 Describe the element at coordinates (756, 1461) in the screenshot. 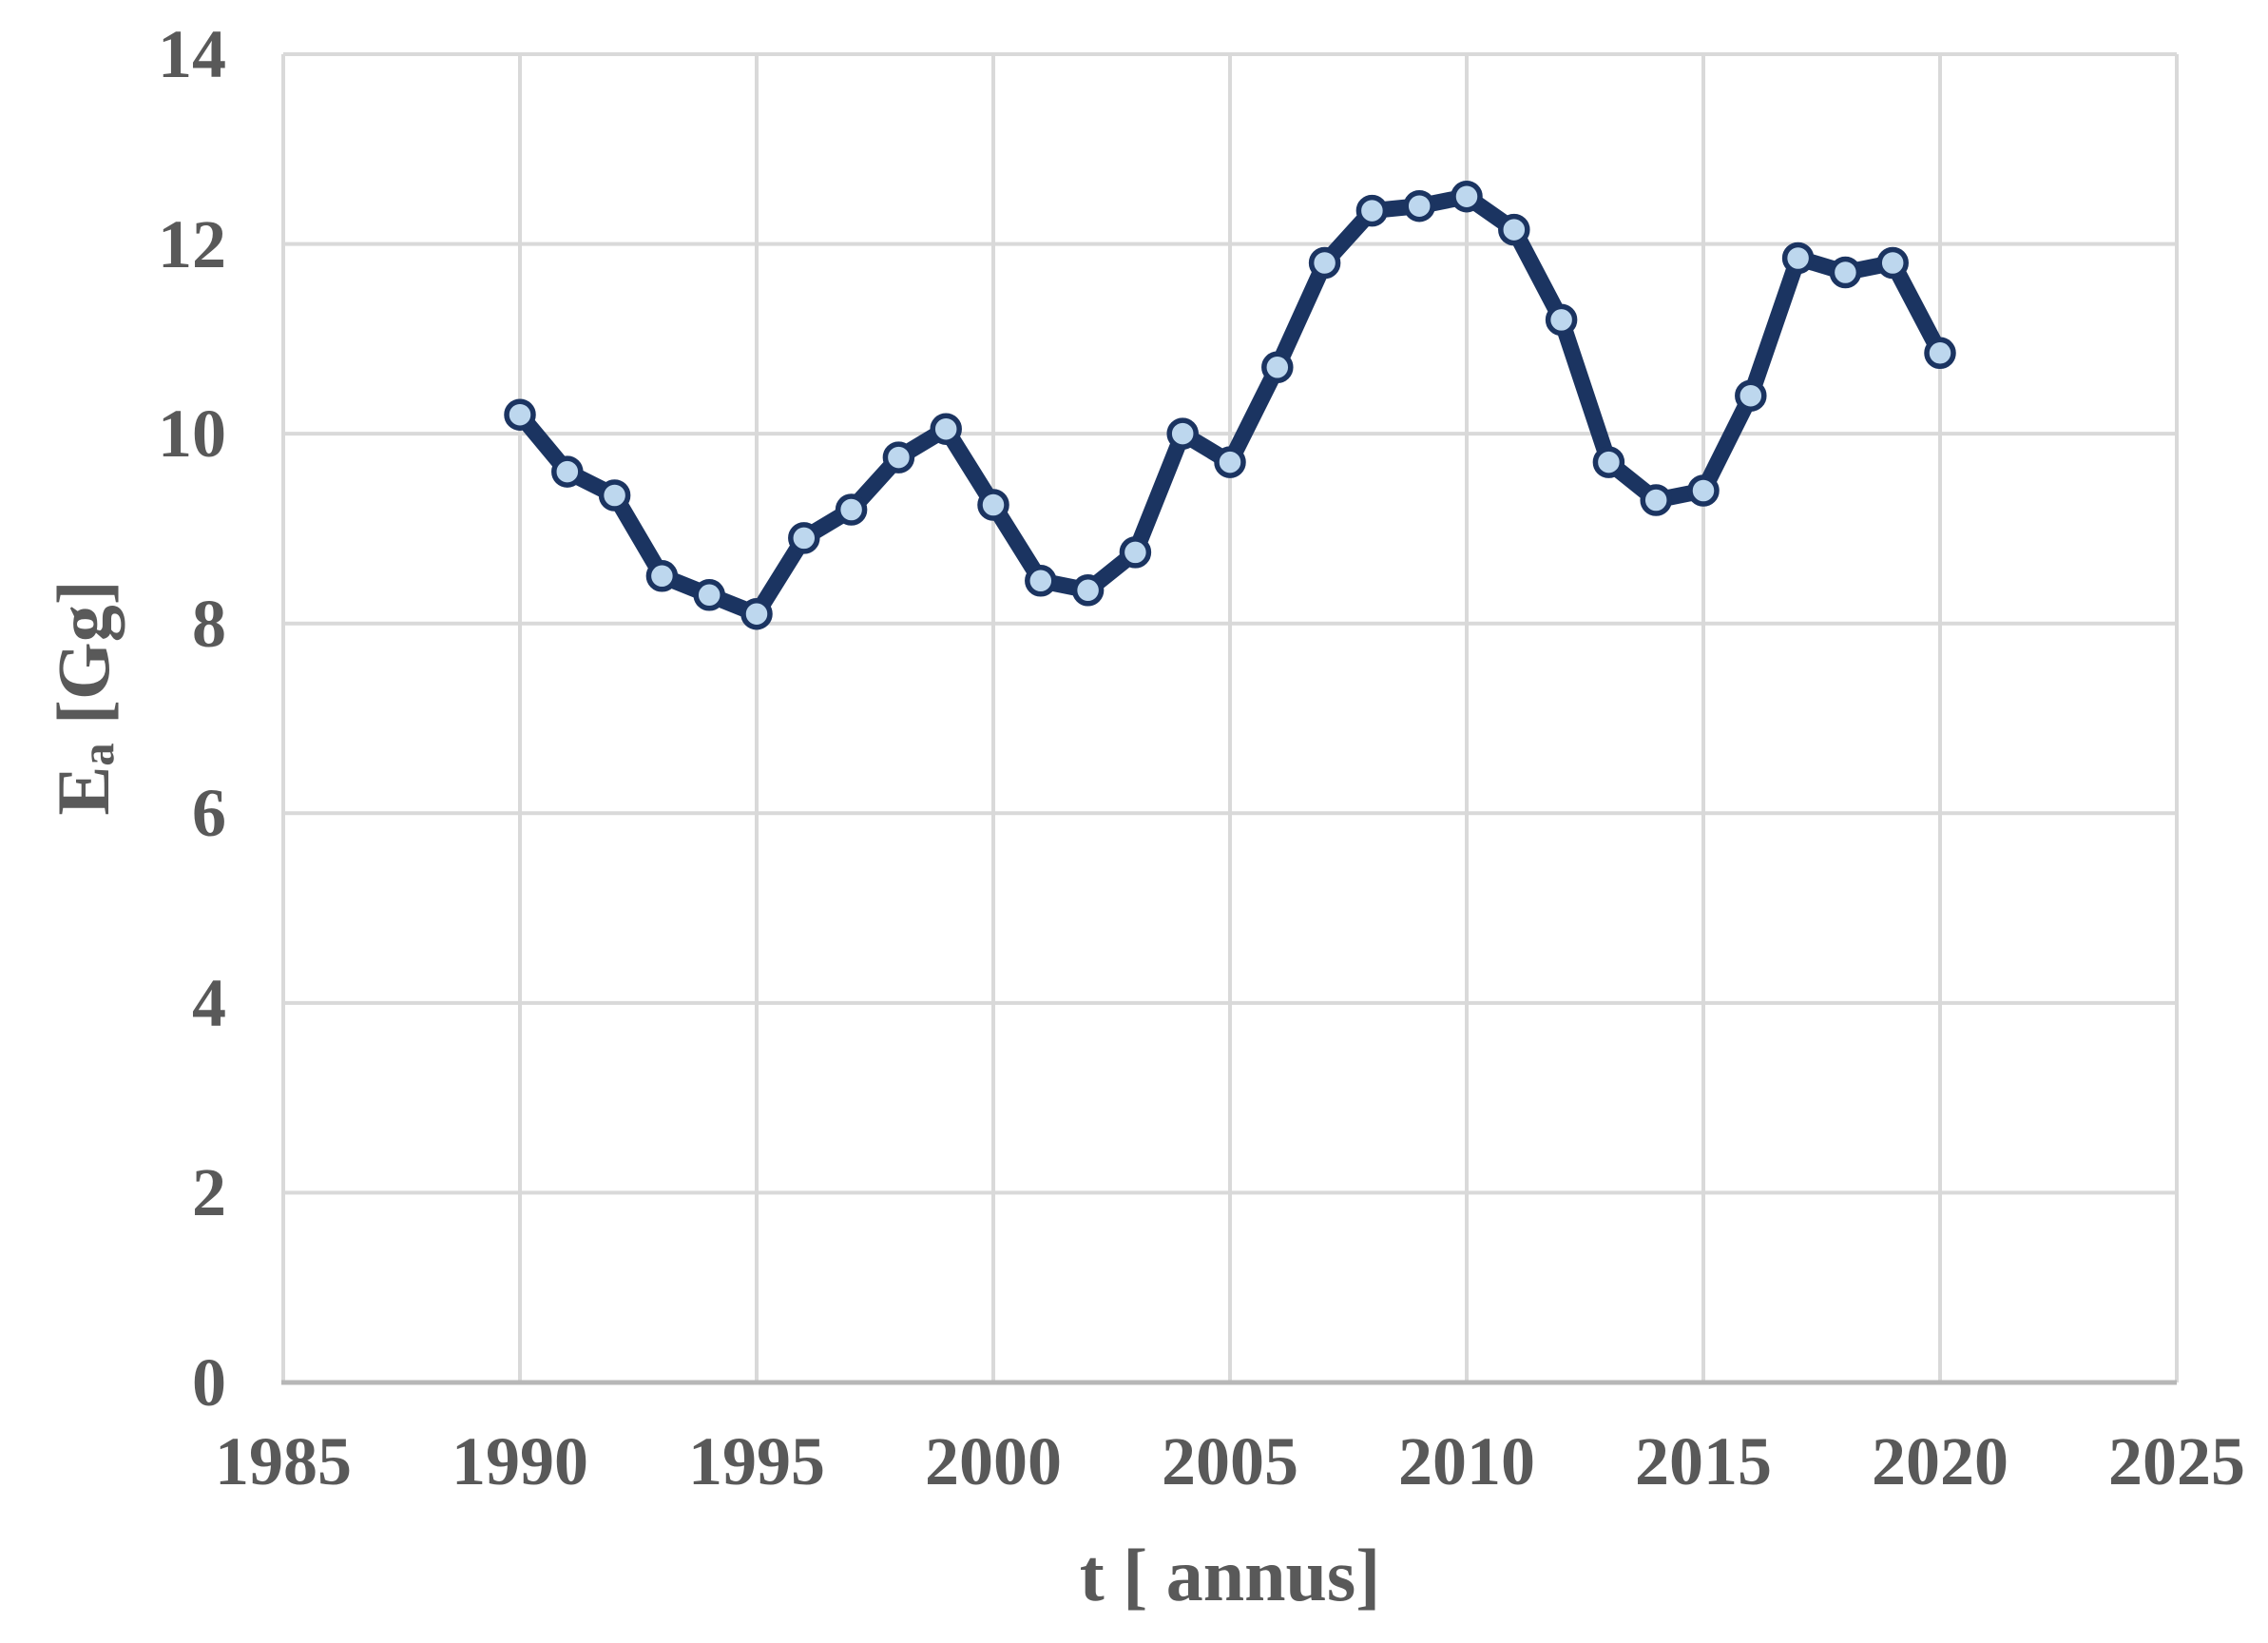

I see `x-tick-label: 1995` at that location.